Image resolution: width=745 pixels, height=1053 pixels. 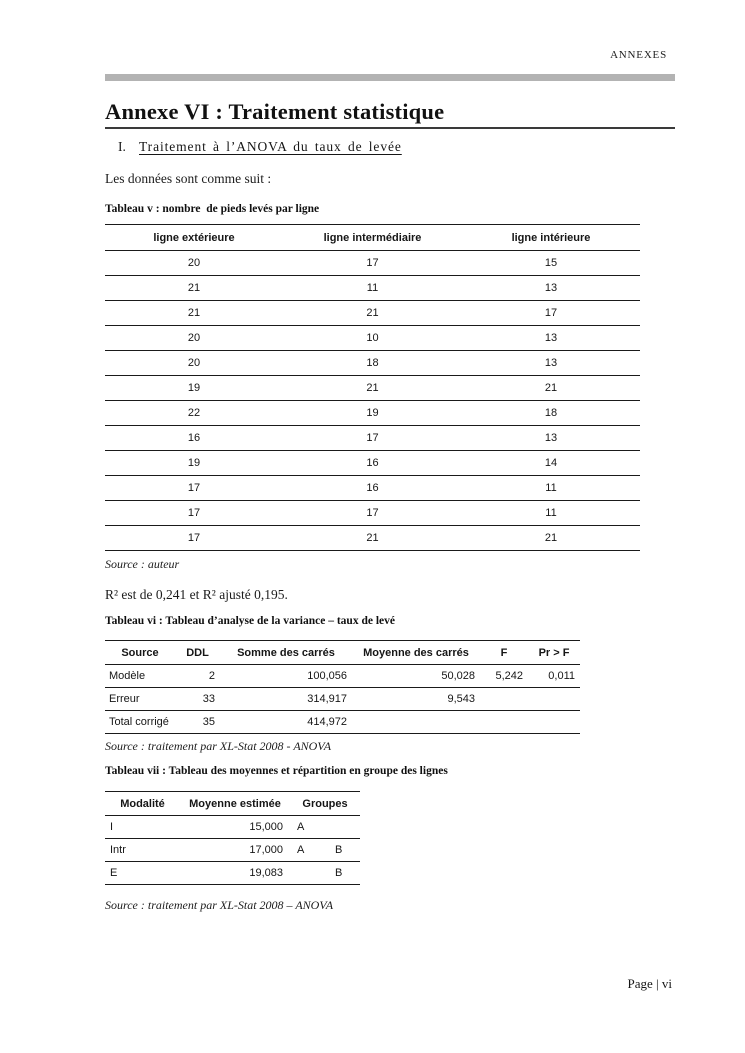 I want to click on table-row: 21 21 17, so click(x=372, y=313).